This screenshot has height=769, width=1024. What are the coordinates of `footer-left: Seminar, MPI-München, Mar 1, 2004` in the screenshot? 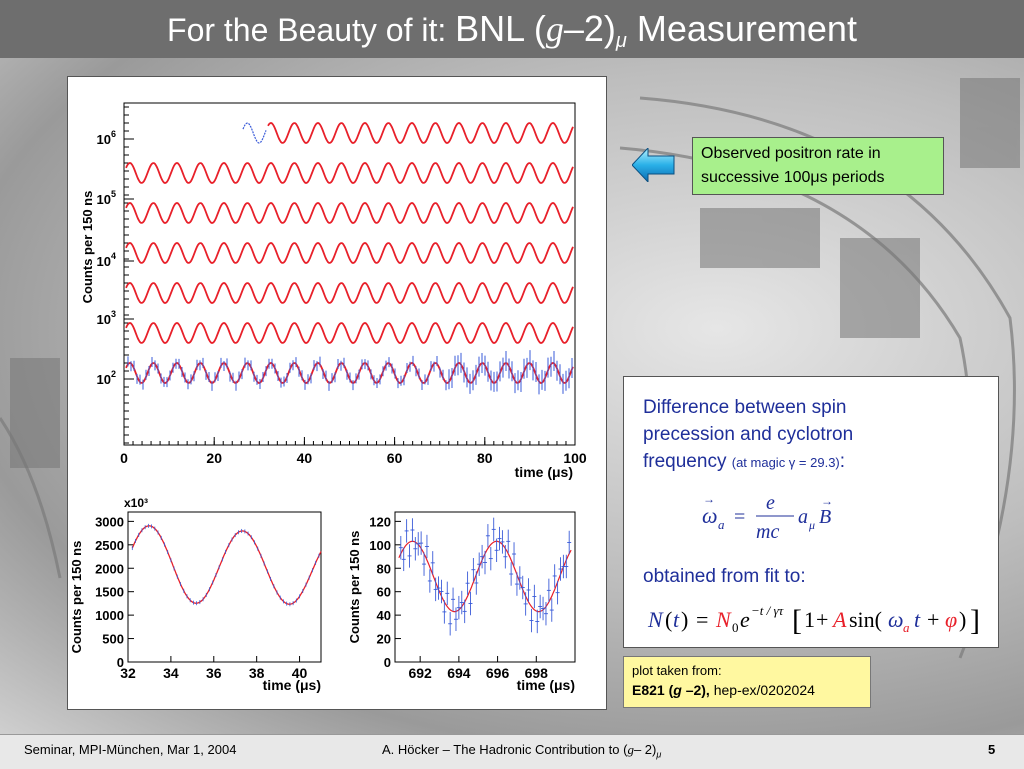 It's located at (130, 749).